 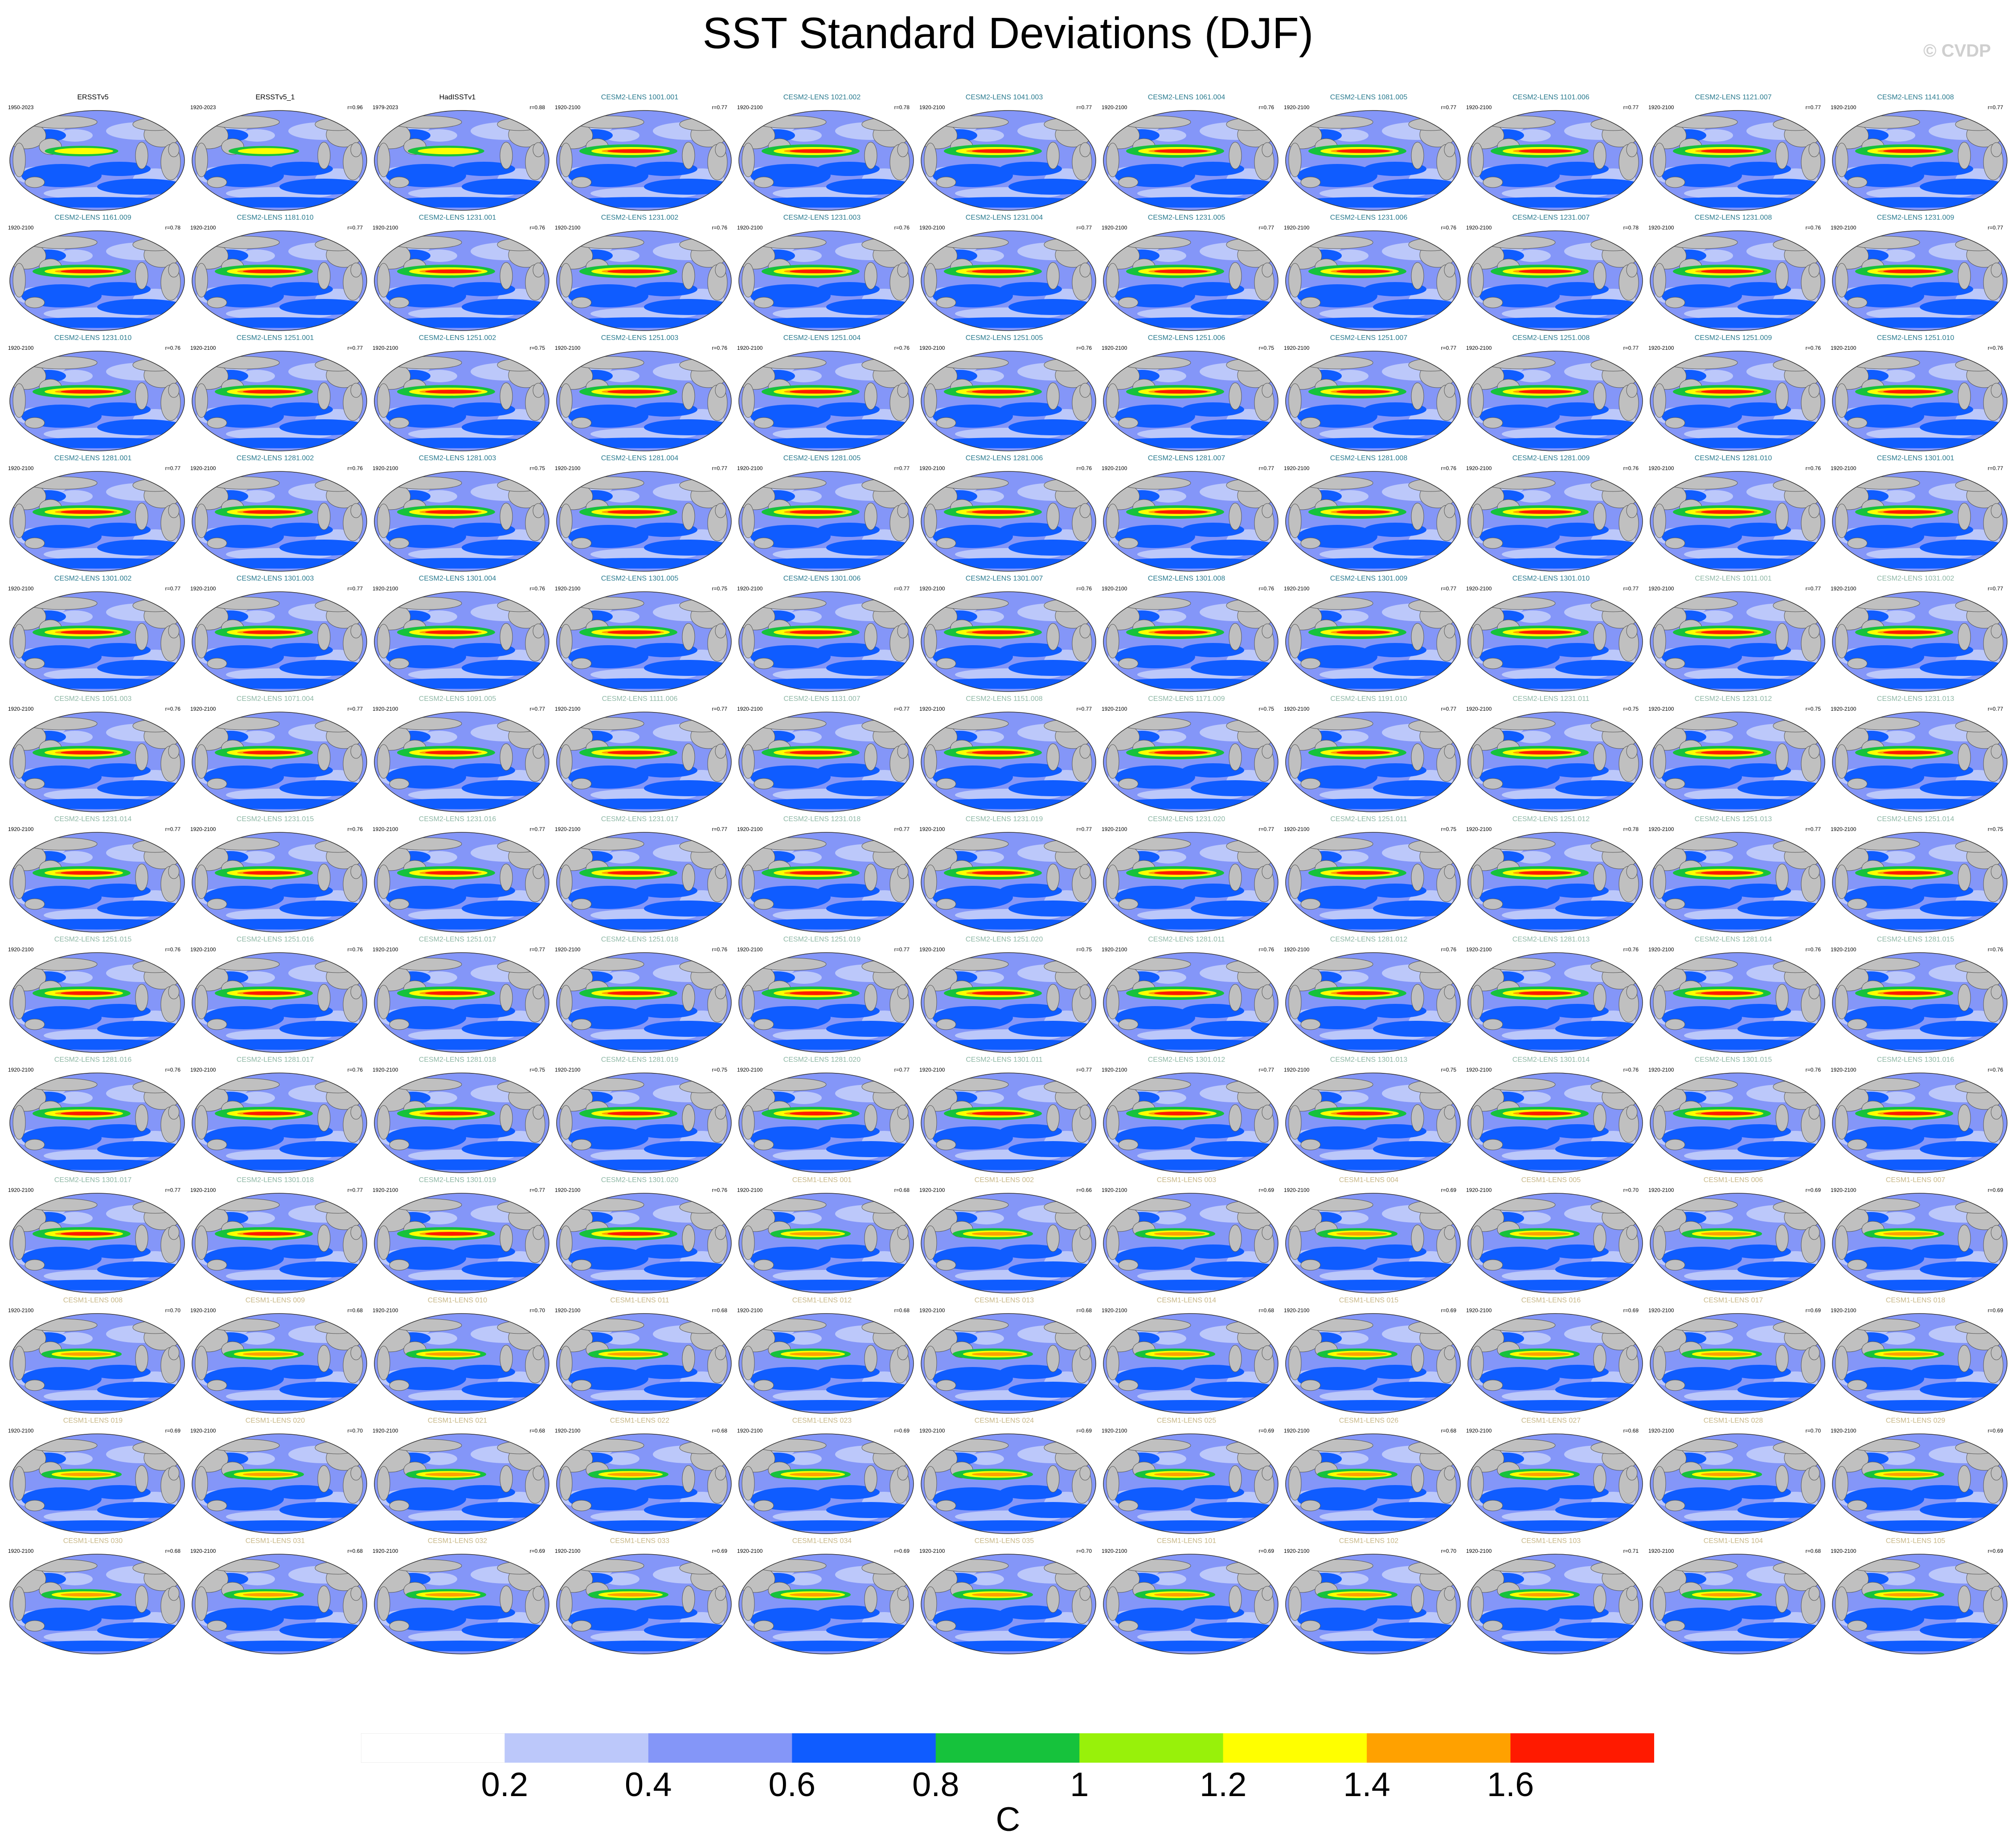 I want to click on panel-run-label: CESM2-LENS 1041.003, so click(x=1004, y=97).